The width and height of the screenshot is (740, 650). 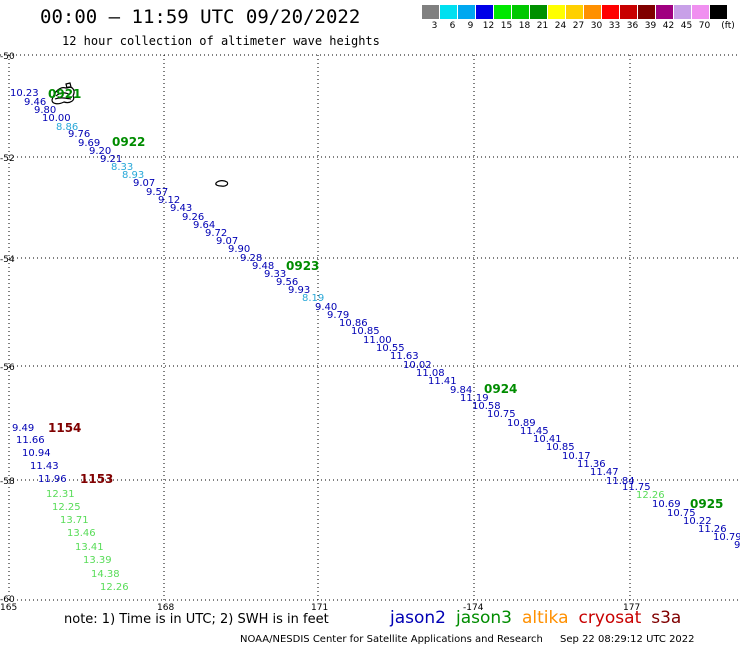 What do you see at coordinates (591, 464) in the screenshot?
I see `wave-height-value: 11.36` at bounding box center [591, 464].